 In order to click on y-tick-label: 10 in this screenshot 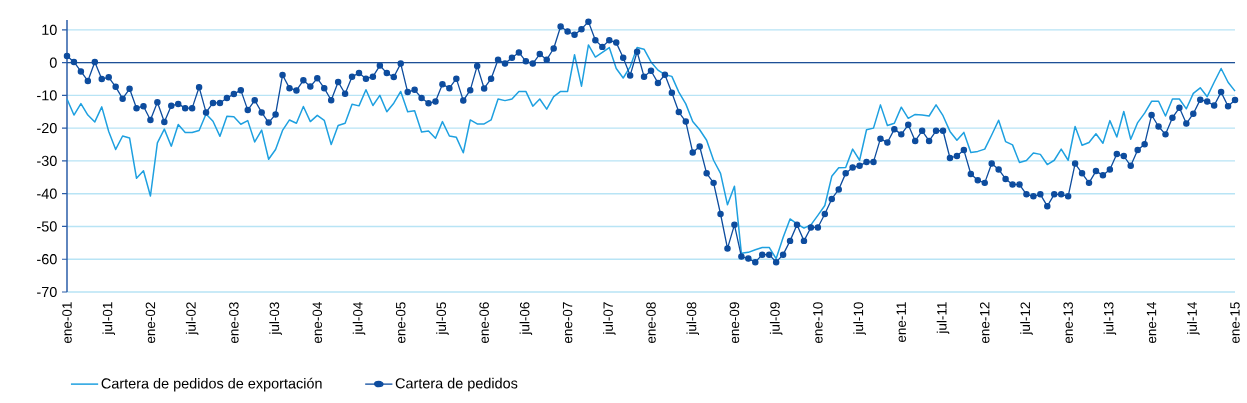, I will do `click(49, 29)`.